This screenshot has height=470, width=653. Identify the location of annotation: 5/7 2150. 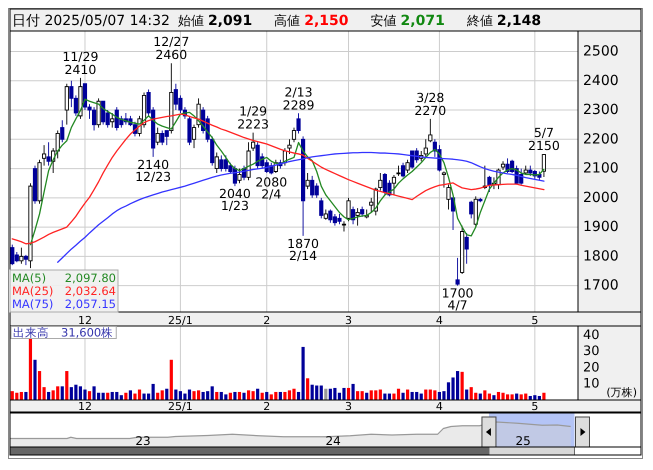
(544, 138).